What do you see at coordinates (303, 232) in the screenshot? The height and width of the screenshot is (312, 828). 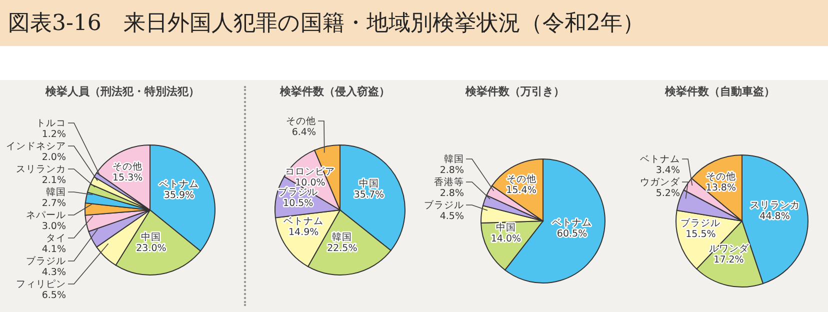 I see `data-label: 14.9%` at bounding box center [303, 232].